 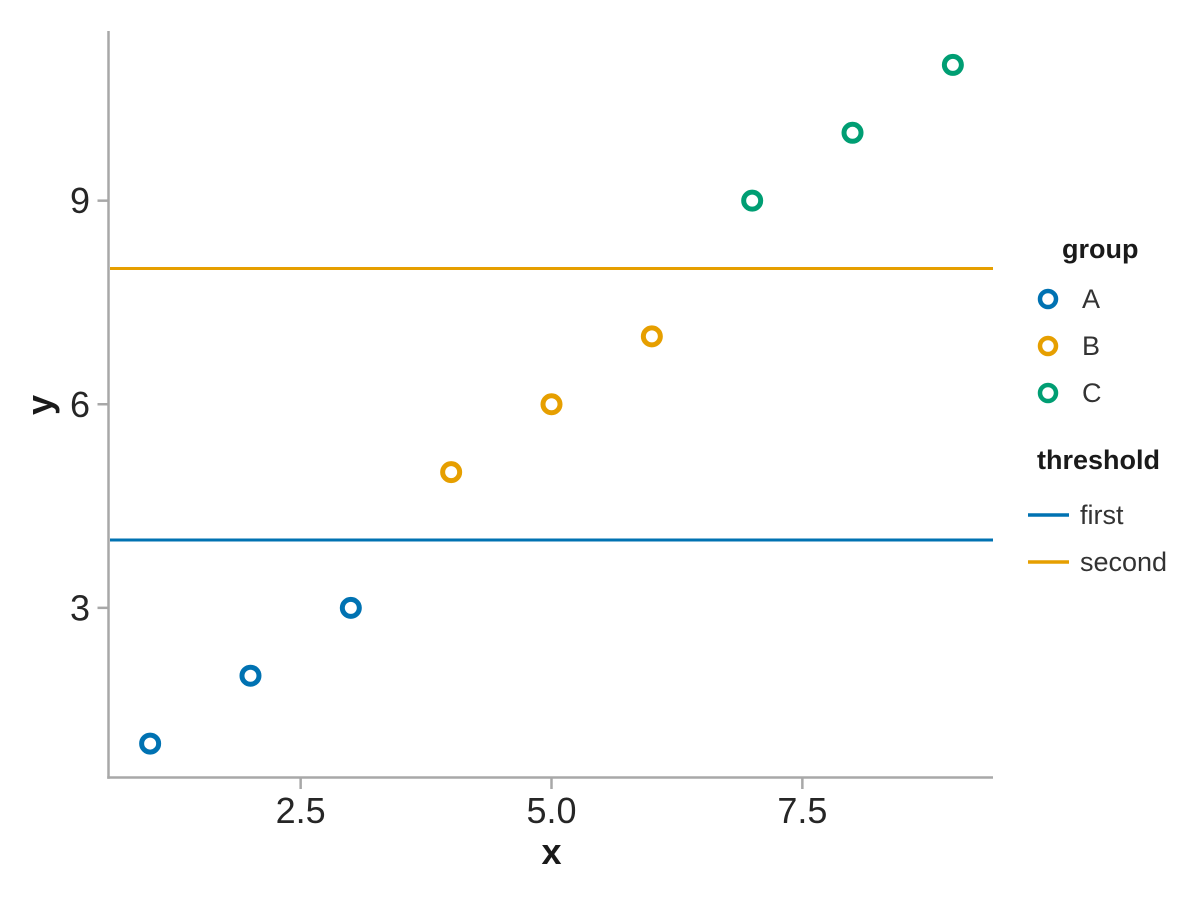 What do you see at coordinates (1069, 393) in the screenshot?
I see `legend-item-c: C` at bounding box center [1069, 393].